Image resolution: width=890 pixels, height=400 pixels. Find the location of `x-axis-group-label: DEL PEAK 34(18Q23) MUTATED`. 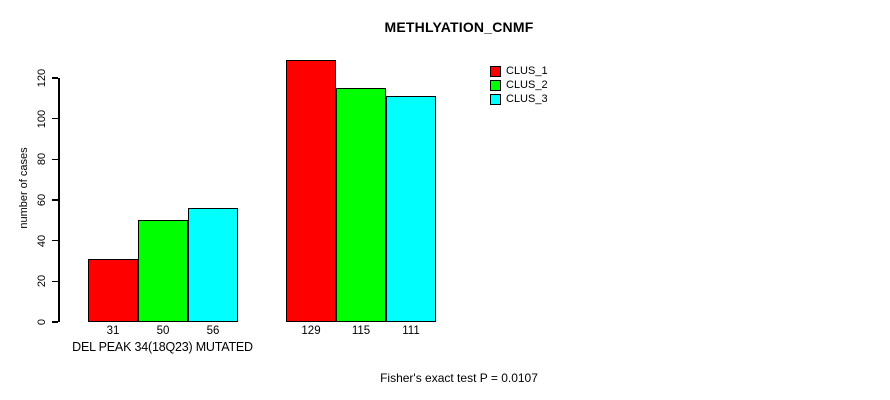

x-axis-group-label: DEL PEAK 34(18Q23) MUTATED is located at coordinates (162, 347).